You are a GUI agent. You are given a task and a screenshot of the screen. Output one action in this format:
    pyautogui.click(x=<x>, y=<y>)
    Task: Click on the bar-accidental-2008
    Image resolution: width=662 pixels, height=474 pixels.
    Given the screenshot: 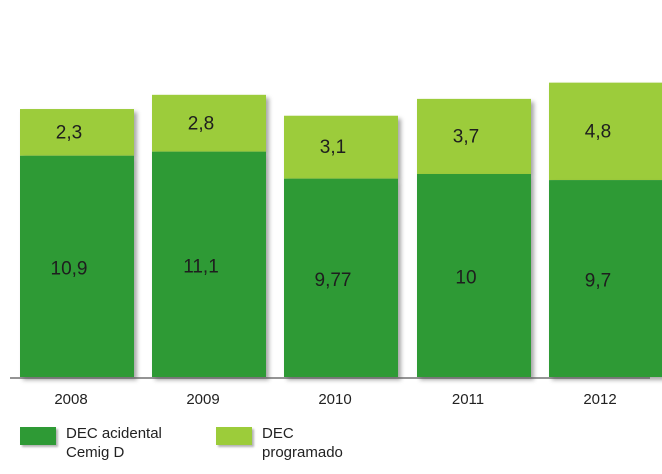 What is the action you would take?
    pyautogui.click(x=77, y=266)
    